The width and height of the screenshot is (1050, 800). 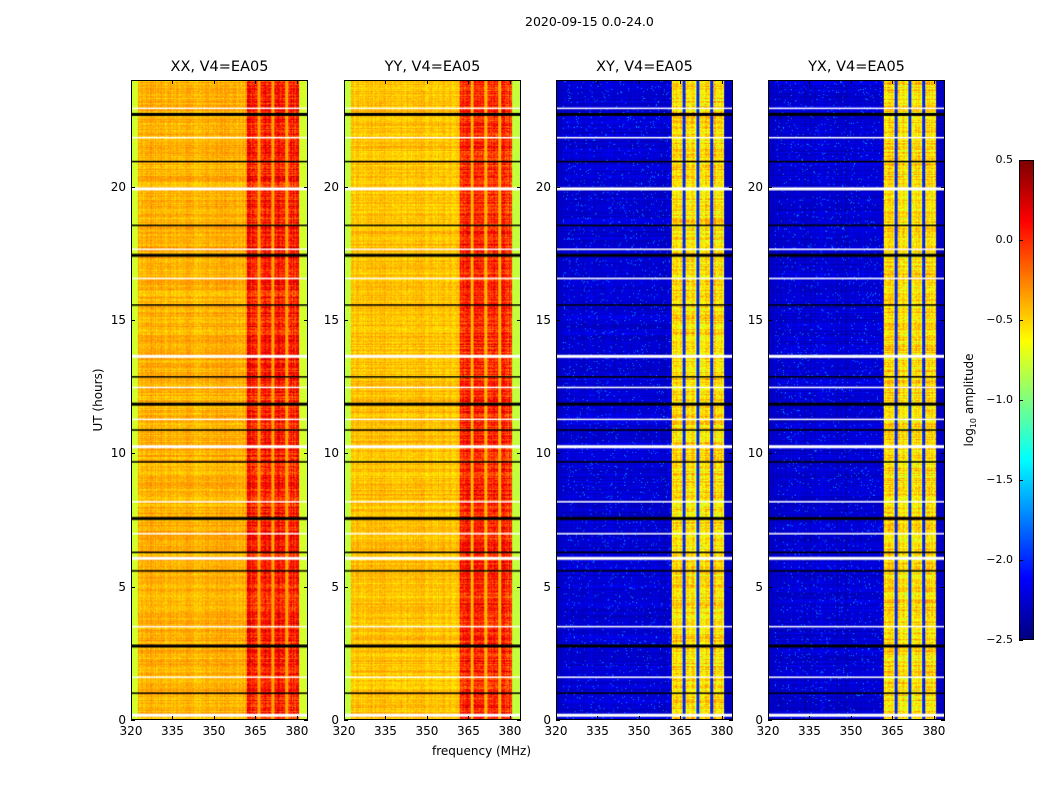 What do you see at coordinates (432, 67) in the screenshot?
I see `panel-title: YY, V4=EA05` at bounding box center [432, 67].